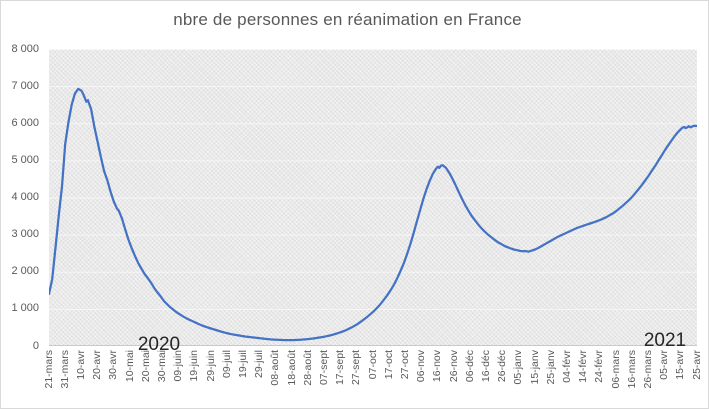 The width and height of the screenshot is (709, 409). What do you see at coordinates (97, 365) in the screenshot?
I see `x-axis-tick-label: 20-avr` at bounding box center [97, 365].